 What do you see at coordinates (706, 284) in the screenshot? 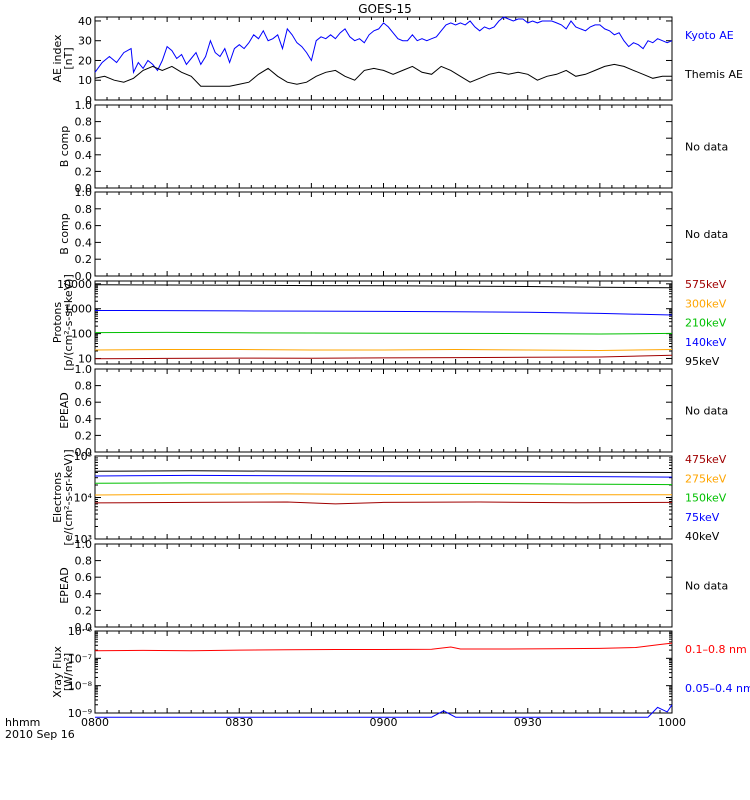
I see `legend-entry: 575keV` at bounding box center [706, 284].